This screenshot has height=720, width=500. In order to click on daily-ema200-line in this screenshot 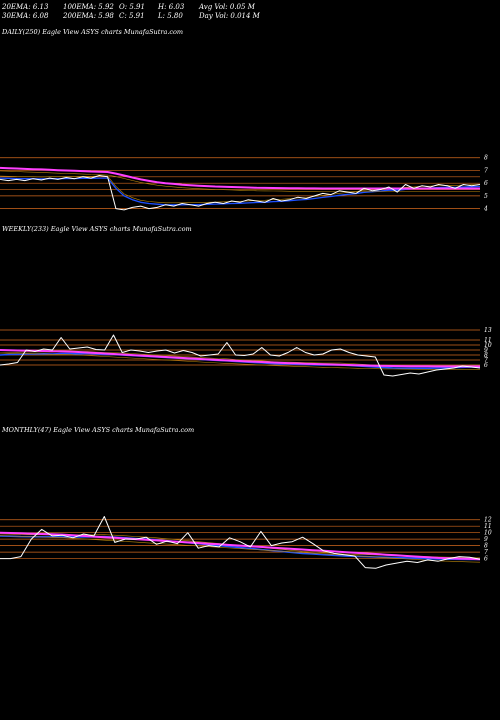, I will do `click(240, 178)`.